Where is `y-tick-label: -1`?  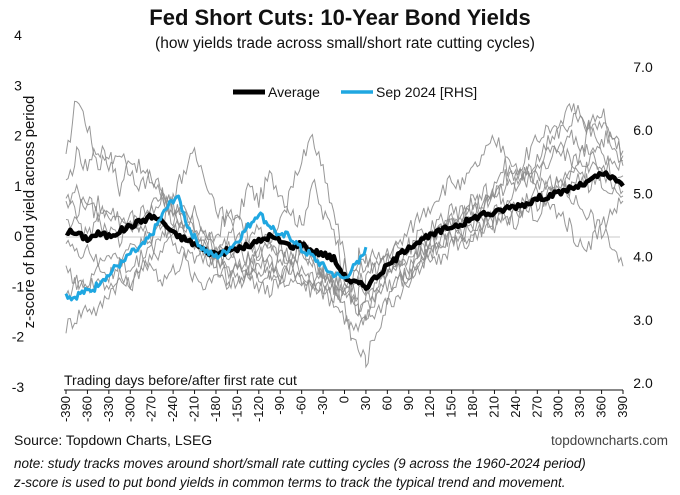
y-tick-label: -1 is located at coordinates (18, 286).